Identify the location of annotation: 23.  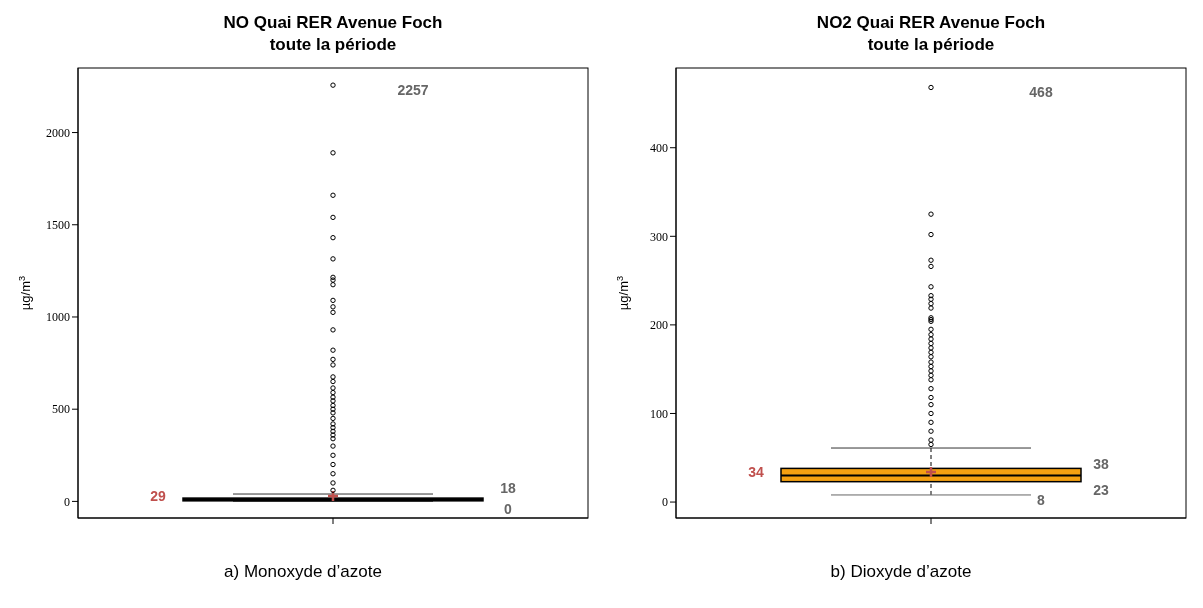
(1101, 489).